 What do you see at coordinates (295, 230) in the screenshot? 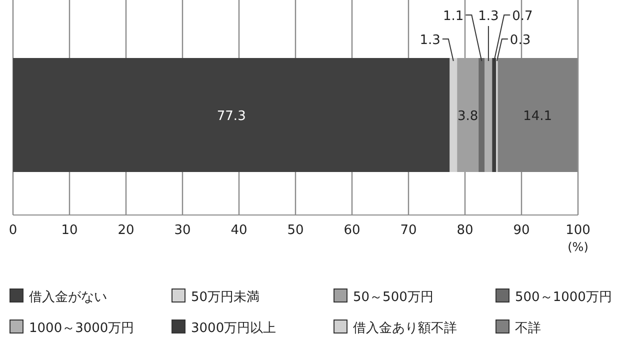
I see `x-tick-label: 50` at bounding box center [295, 230].